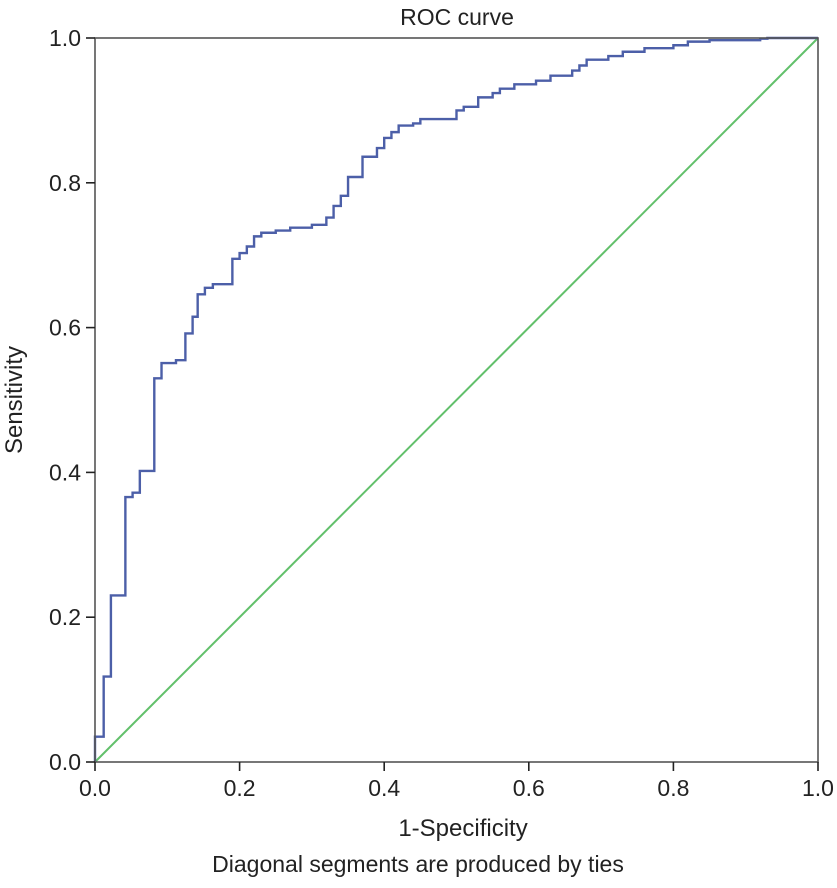 The width and height of the screenshot is (837, 888). I want to click on x-tick-label: 0.8, so click(673, 788).